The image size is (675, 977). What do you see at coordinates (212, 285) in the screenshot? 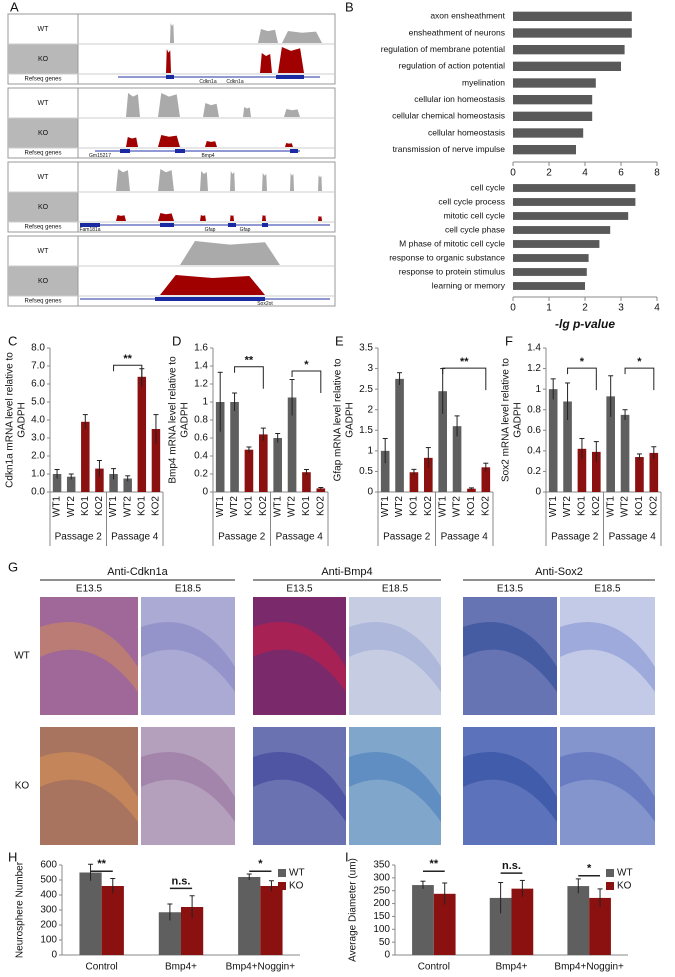
I see `ko-coverage` at bounding box center [212, 285].